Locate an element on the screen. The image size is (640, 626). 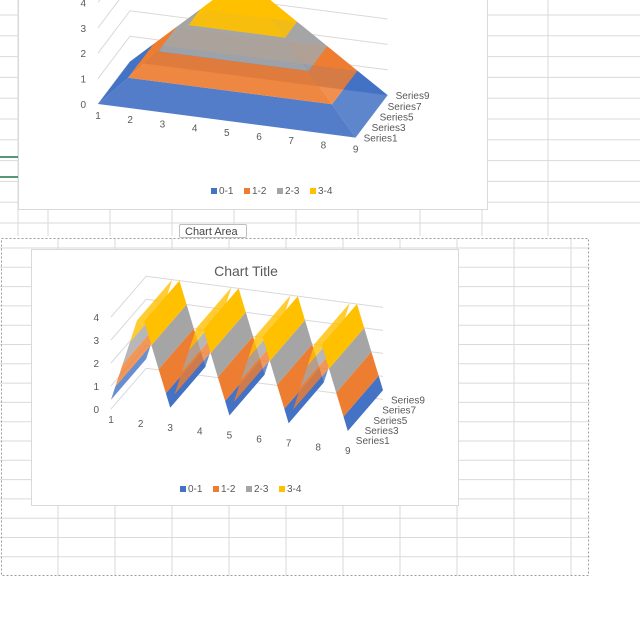
chart-area-tooltip: Chart Area is located at coordinates (213, 231).